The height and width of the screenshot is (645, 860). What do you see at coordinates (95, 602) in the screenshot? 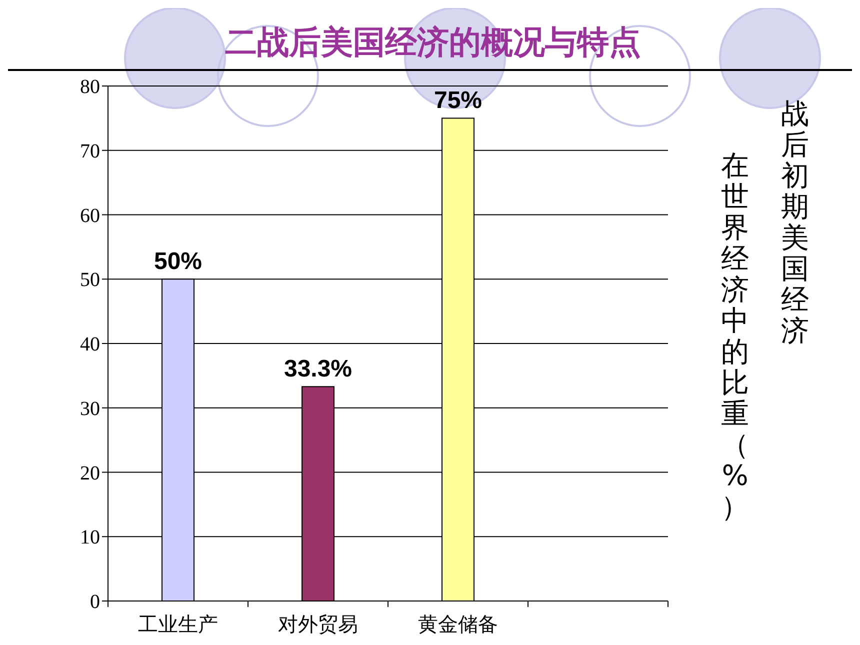
I see `y-tick-label: 0` at bounding box center [95, 602].